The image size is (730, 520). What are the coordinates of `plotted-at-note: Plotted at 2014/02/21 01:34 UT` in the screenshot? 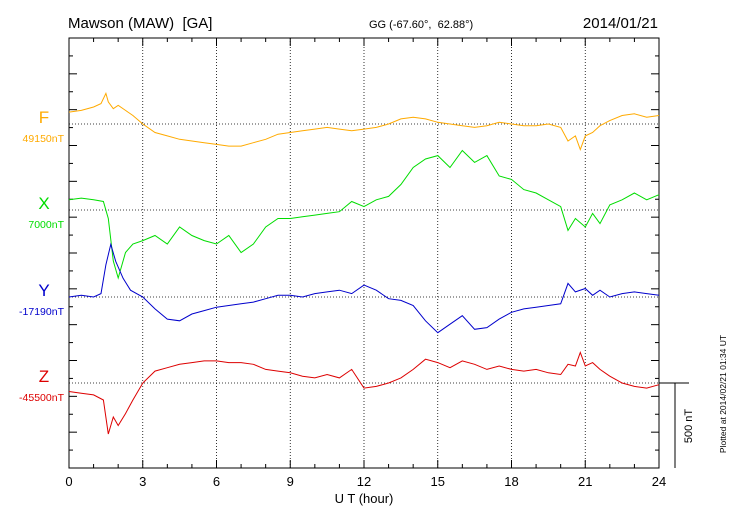 It's located at (723, 394).